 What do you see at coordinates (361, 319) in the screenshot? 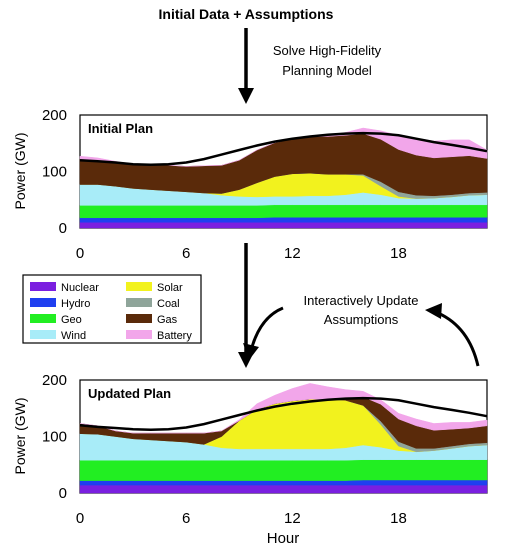
I see `update-label-line2: Assumptions` at bounding box center [361, 319].